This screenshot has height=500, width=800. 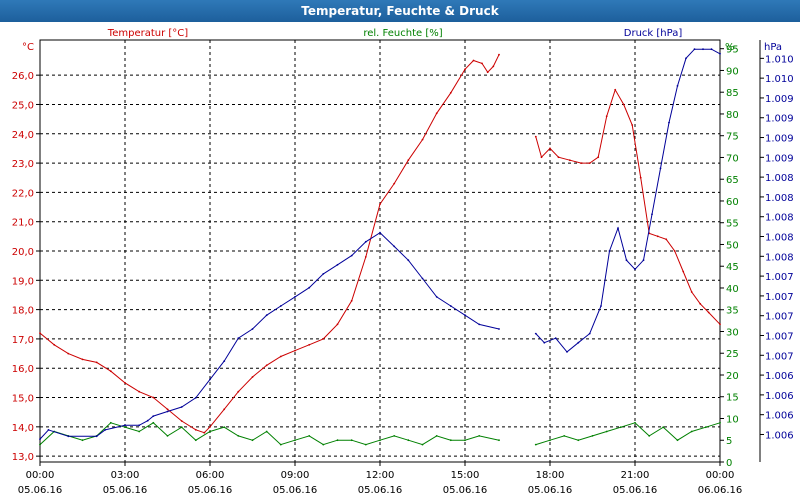 I want to click on pressure-axis-unit: hPa, so click(x=773, y=47).